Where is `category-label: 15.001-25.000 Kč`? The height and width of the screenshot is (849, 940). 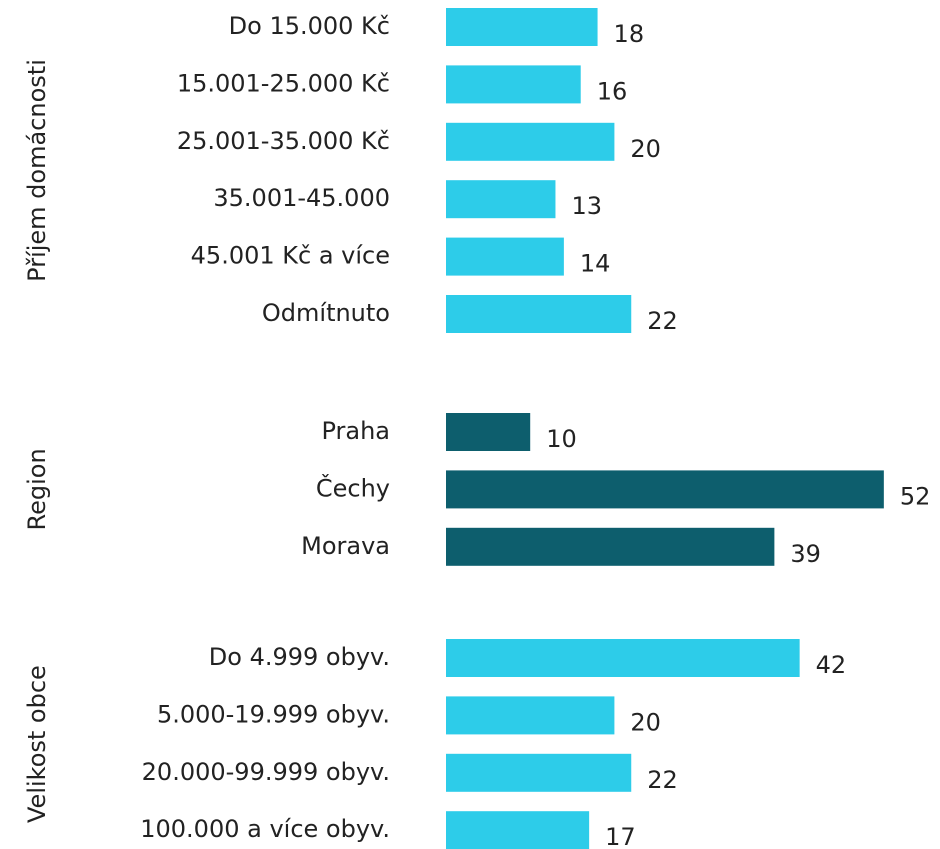 category-label: 15.001-25.000 Kč is located at coordinates (283, 83).